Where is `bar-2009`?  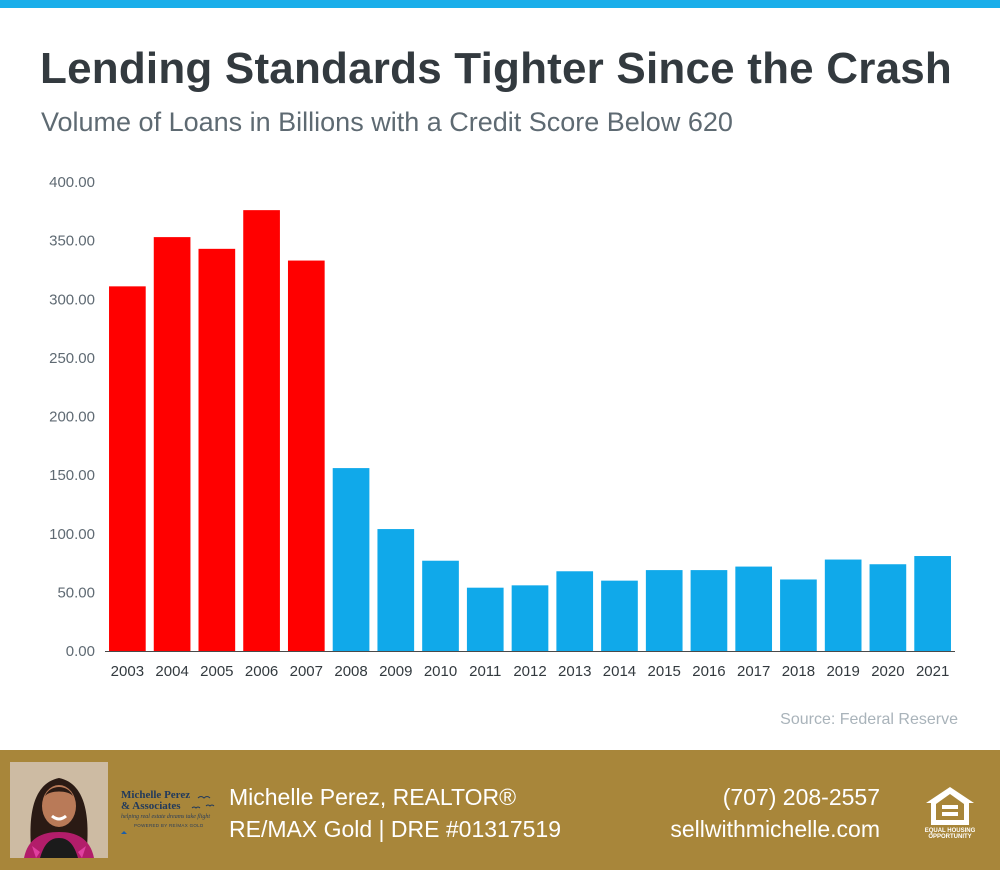 bar-2009 is located at coordinates (396, 590).